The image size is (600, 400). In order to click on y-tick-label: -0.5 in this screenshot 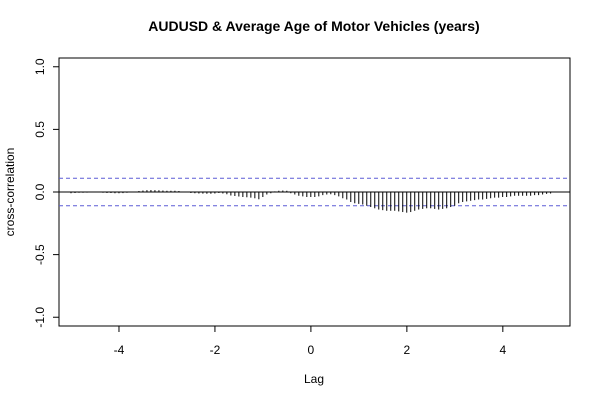, I will do `click(40, 254)`.